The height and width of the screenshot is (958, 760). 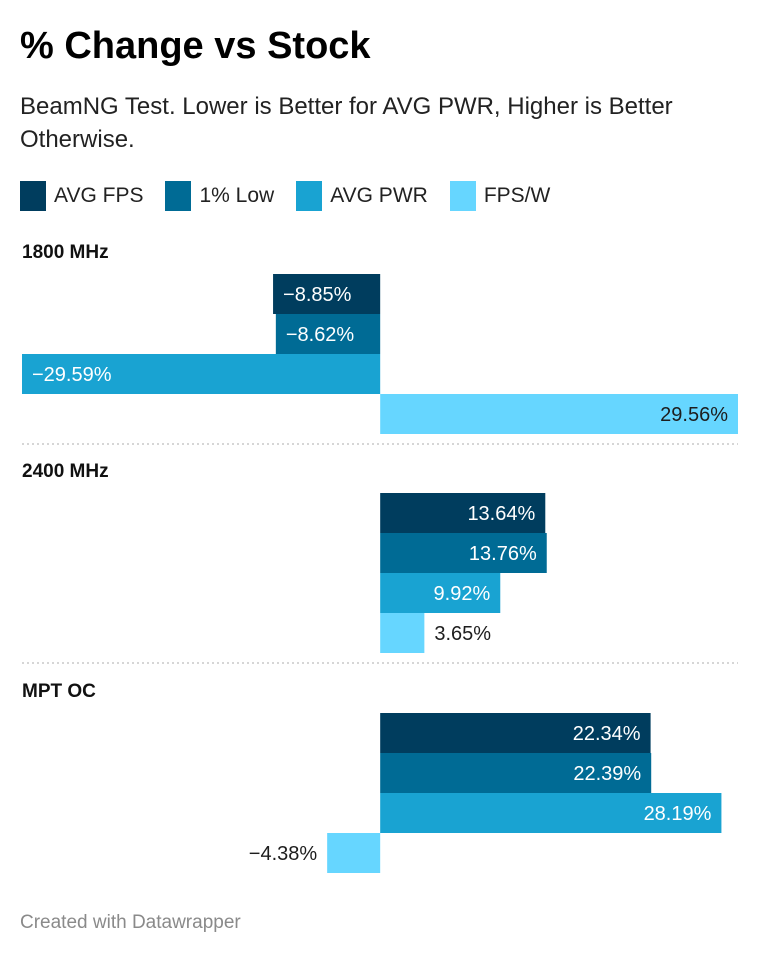 What do you see at coordinates (320, 335) in the screenshot?
I see `bar-value-label: −8.62%` at bounding box center [320, 335].